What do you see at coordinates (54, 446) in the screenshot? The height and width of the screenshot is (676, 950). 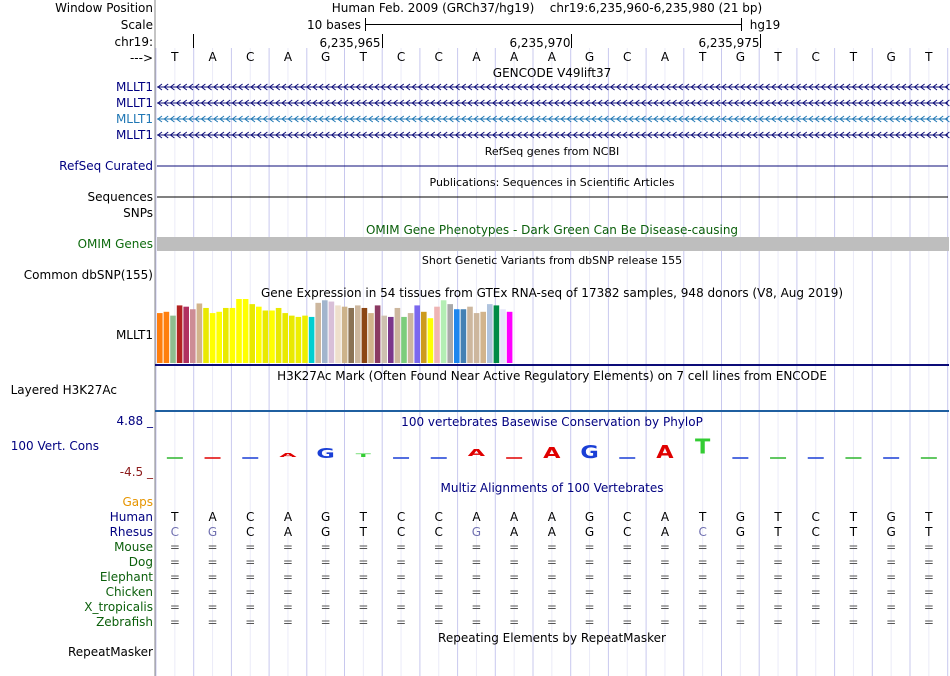 I see `phylop-track-label: 100 Vert. Cons` at bounding box center [54, 446].